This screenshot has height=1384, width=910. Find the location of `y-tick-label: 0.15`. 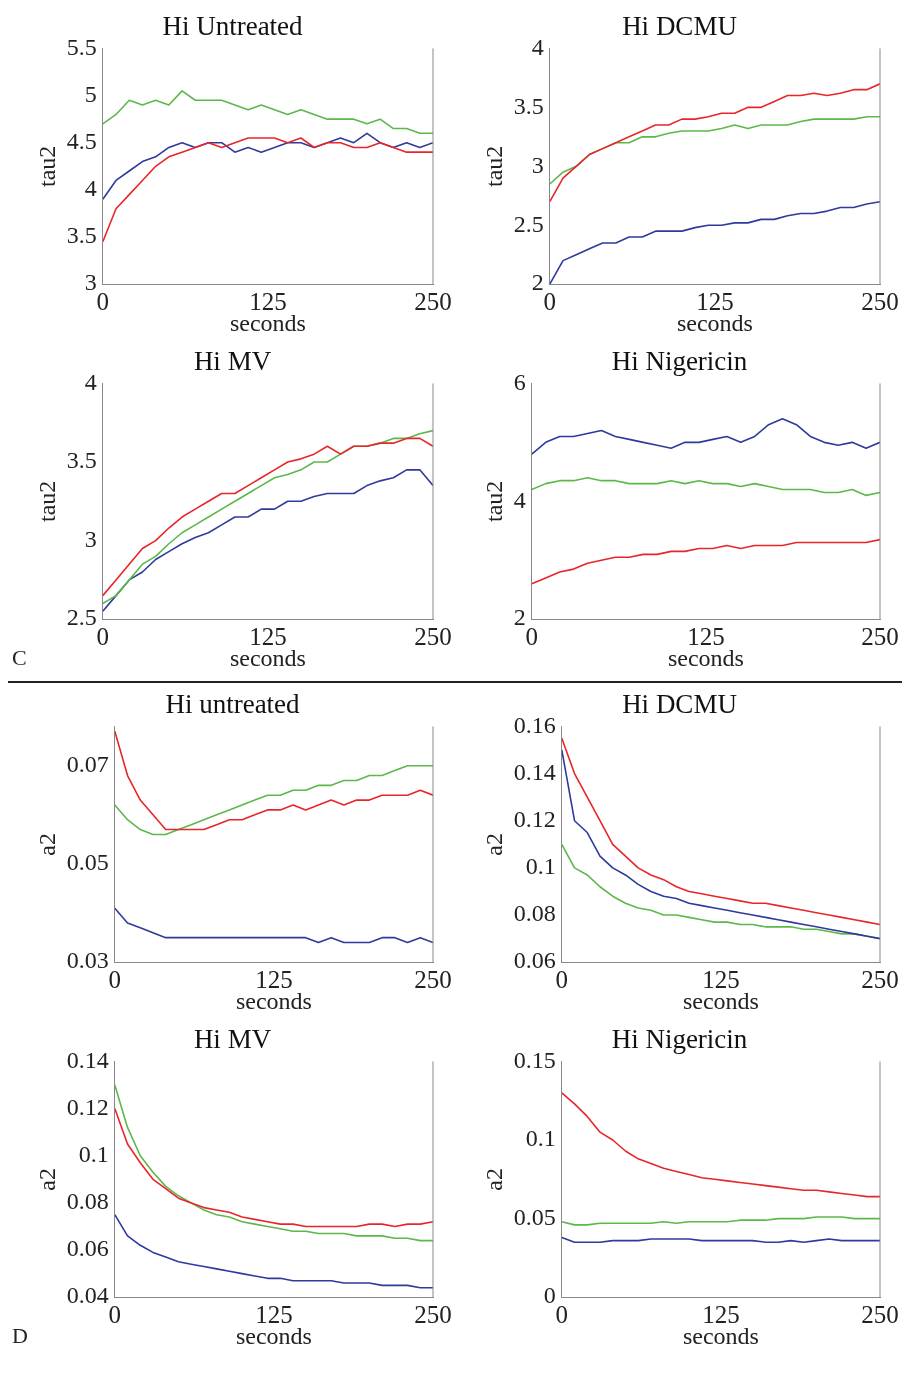

y-tick-label: 0.15 is located at coordinates (534, 1059).